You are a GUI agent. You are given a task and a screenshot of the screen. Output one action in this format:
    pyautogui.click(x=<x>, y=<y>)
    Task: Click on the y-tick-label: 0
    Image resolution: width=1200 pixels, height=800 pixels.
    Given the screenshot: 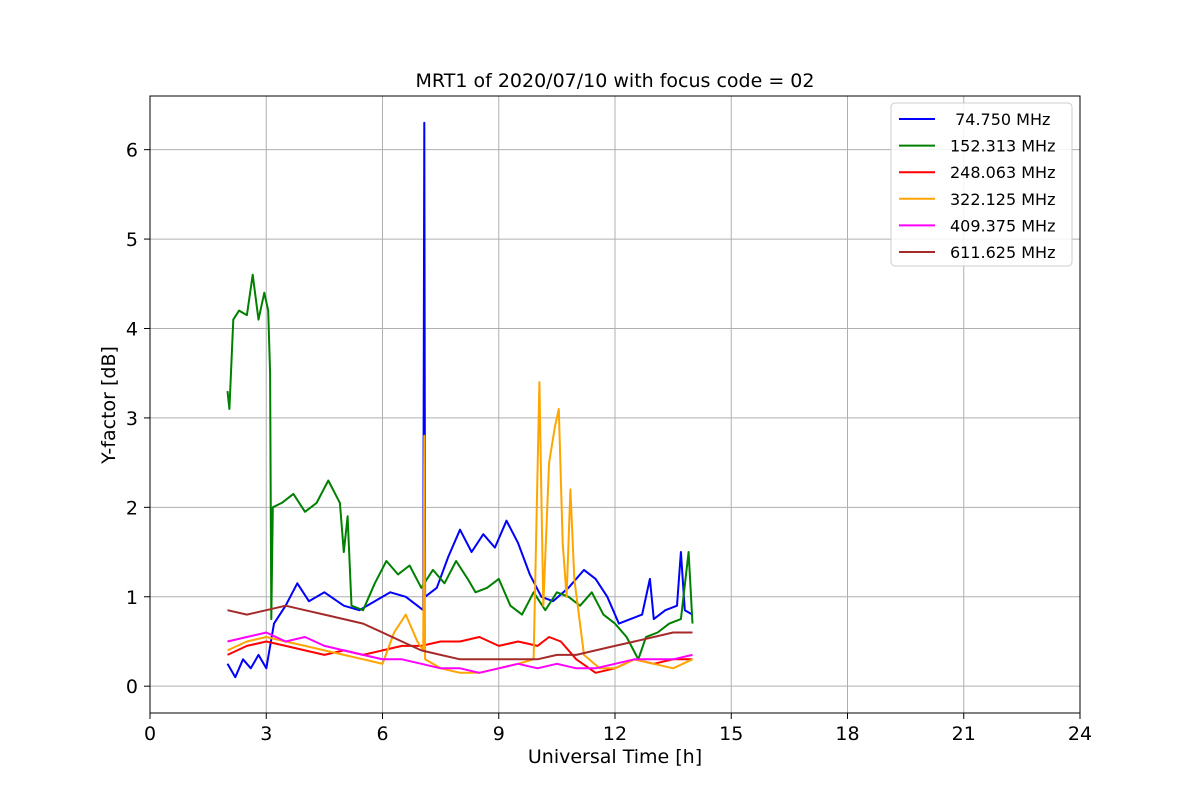 What is the action you would take?
    pyautogui.click(x=132, y=687)
    